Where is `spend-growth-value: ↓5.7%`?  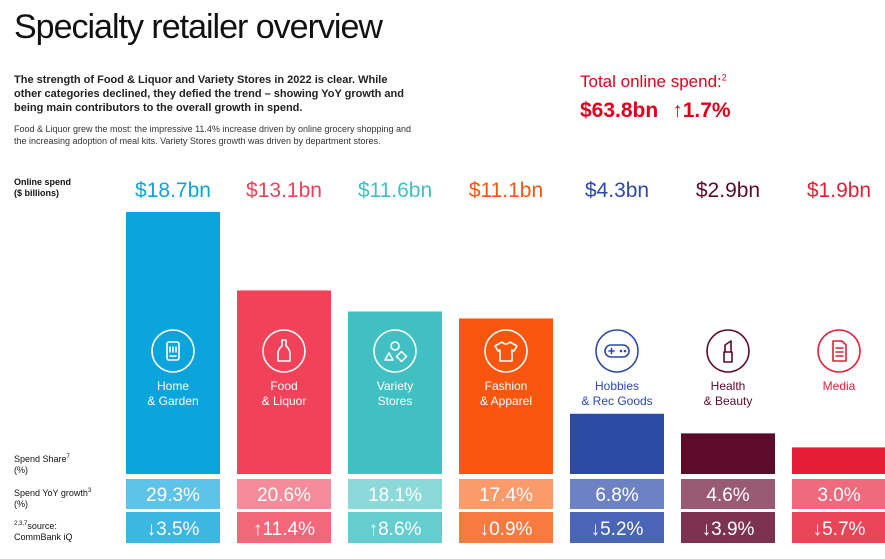 spend-growth-value: ↓5.7% is located at coordinates (839, 529).